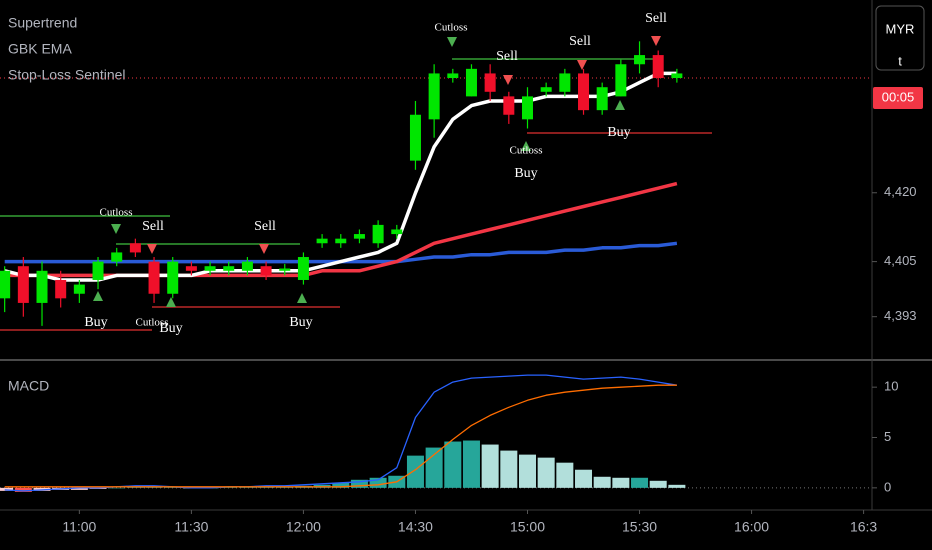 Image resolution: width=932 pixels, height=550 pixels. What do you see at coordinates (891, 386) in the screenshot?
I see `y-tick-label: 10` at bounding box center [891, 386].